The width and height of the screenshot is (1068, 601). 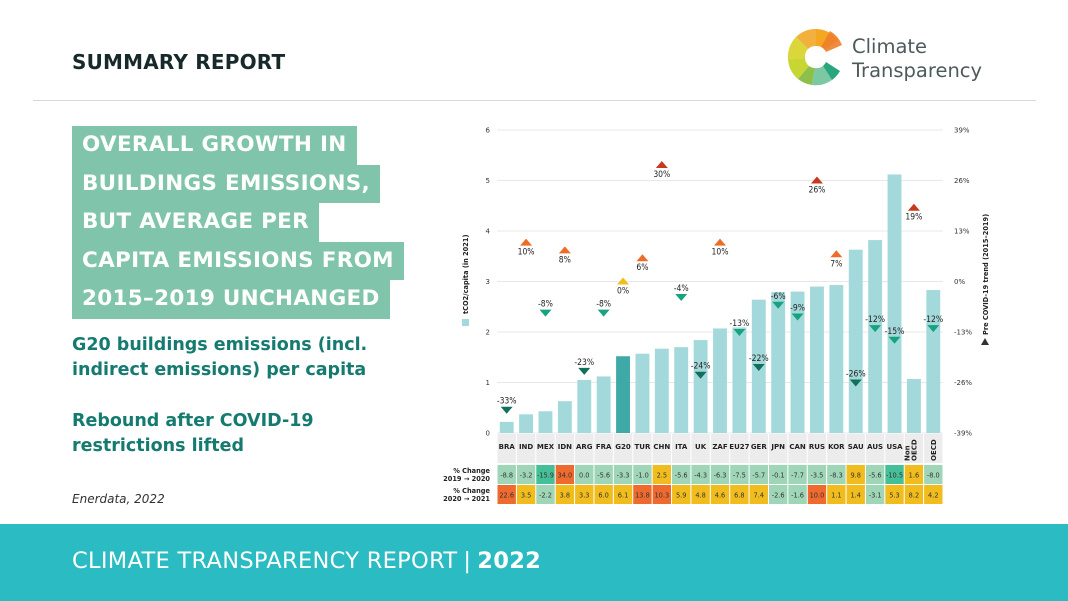 I want to click on legend-bar-swatch, so click(x=465, y=322).